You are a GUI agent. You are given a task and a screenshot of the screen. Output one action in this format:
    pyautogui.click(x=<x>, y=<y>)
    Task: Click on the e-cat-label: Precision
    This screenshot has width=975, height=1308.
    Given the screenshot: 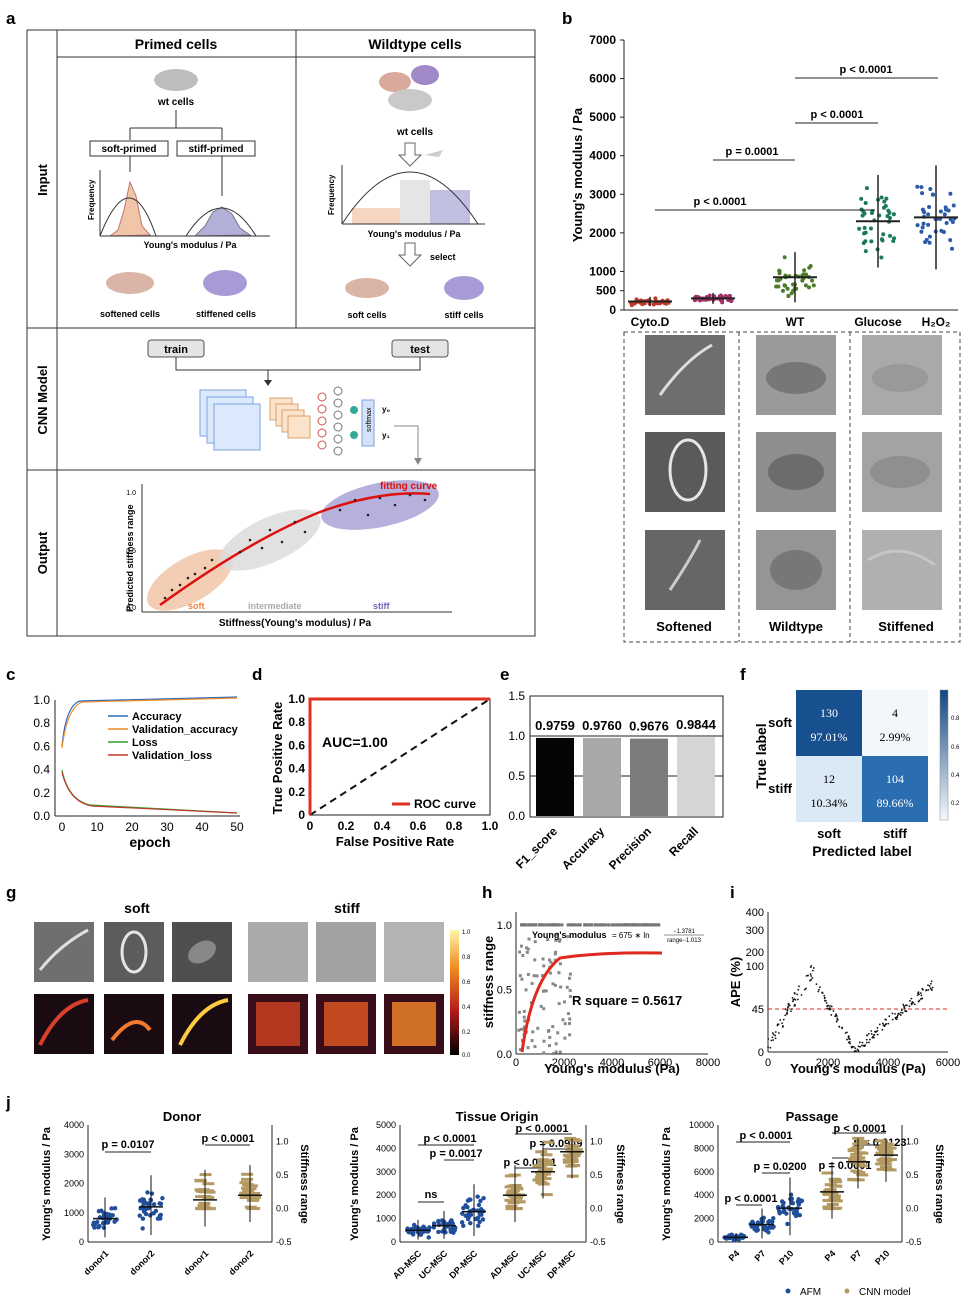 What is the action you would take?
    pyautogui.click(x=630, y=848)
    